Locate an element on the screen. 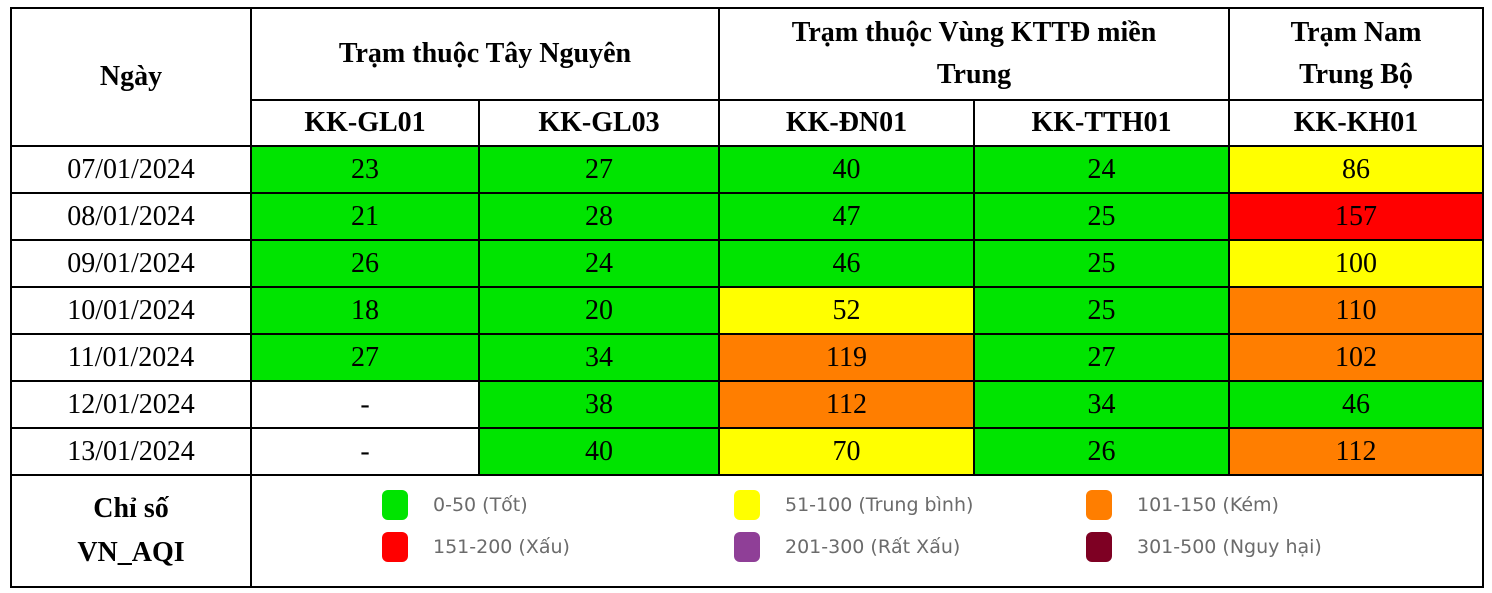  aqi-cell-tth01: 27 is located at coordinates (1101, 357).